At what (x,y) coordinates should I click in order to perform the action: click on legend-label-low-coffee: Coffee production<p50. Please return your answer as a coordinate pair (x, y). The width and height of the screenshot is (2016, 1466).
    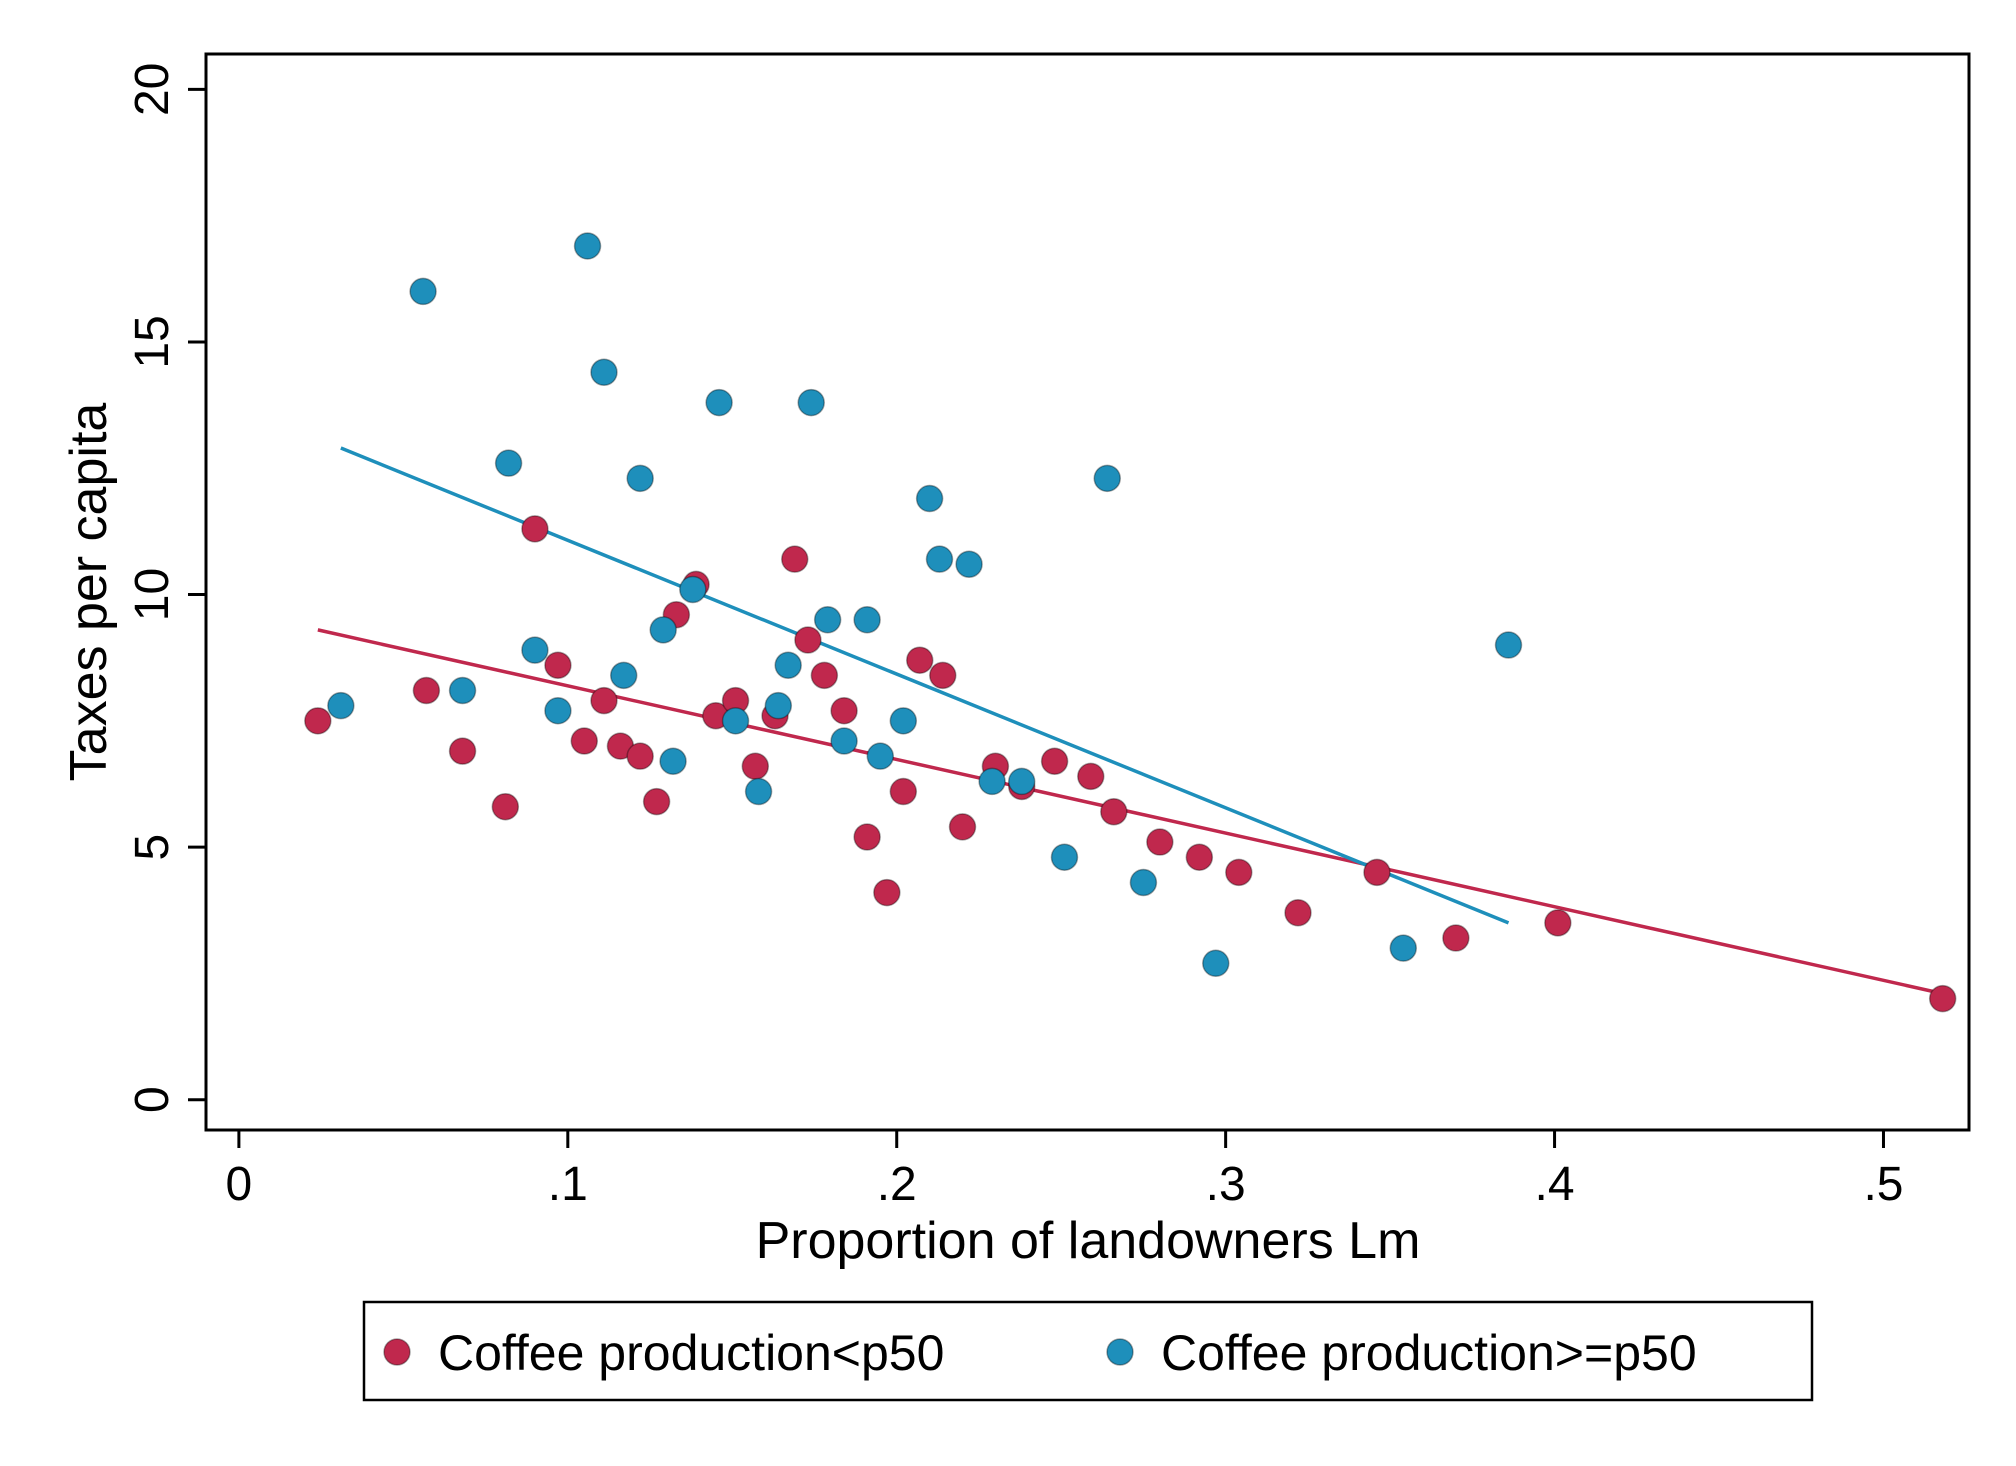
    Looking at the image, I should click on (691, 1353).